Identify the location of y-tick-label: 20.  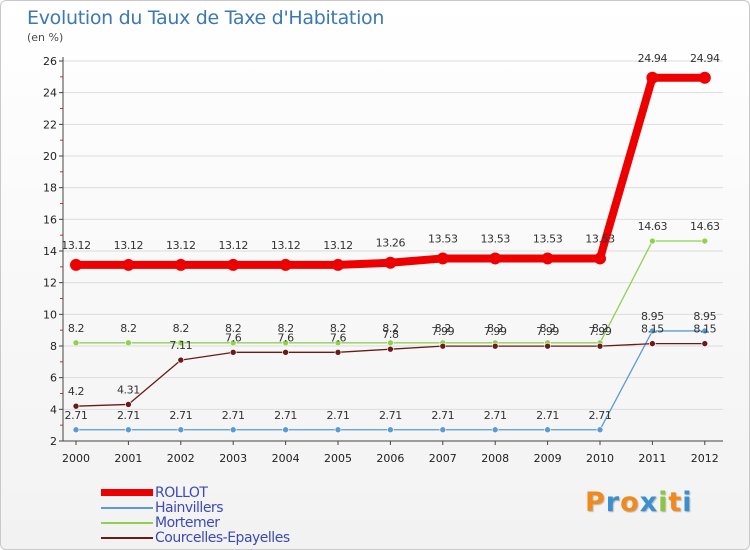
(50, 156).